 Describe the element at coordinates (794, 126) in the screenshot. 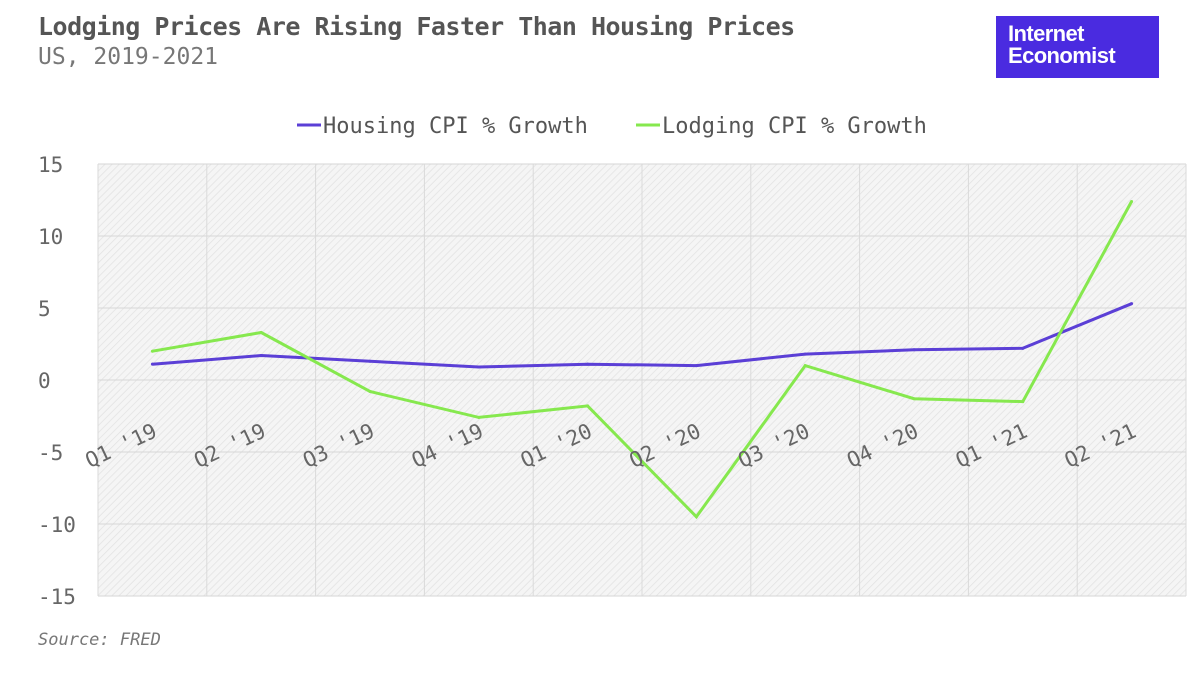

I see `legend-lodging-label: Lodging CPI % Growth` at that location.